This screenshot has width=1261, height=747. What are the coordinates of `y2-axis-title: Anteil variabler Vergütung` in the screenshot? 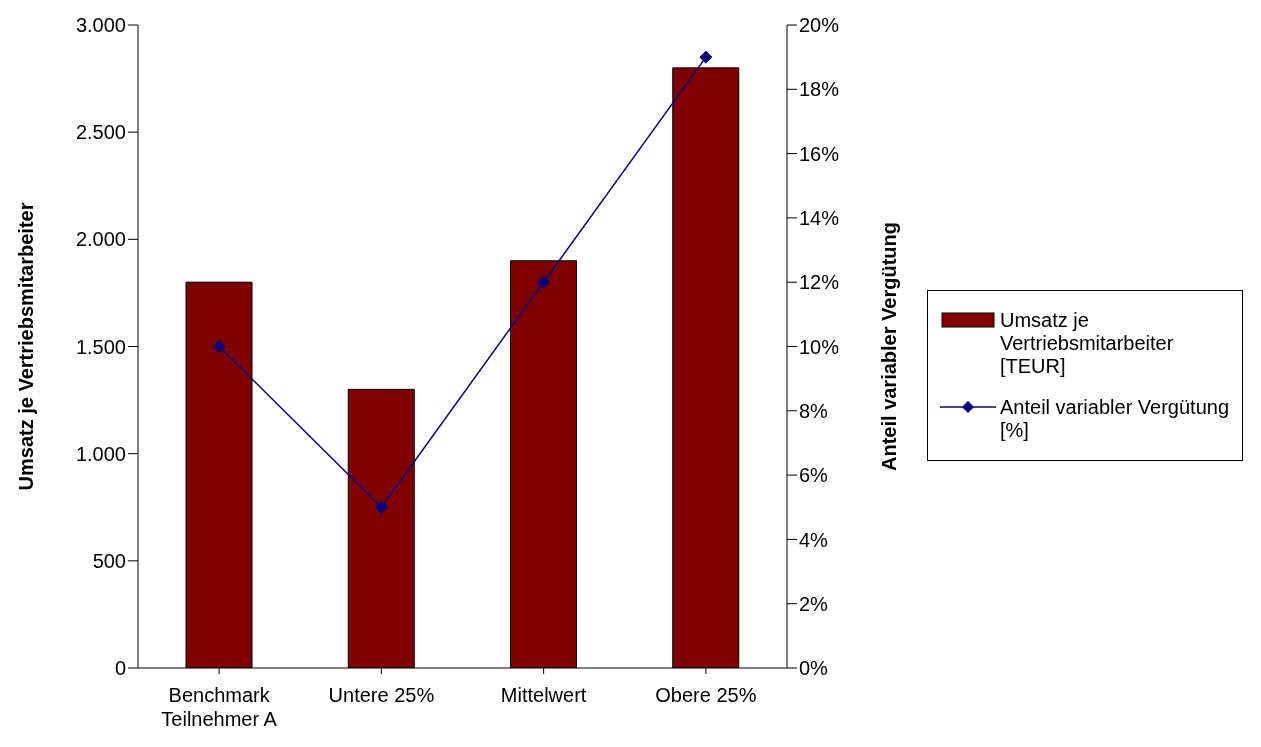 It's located at (889, 346).